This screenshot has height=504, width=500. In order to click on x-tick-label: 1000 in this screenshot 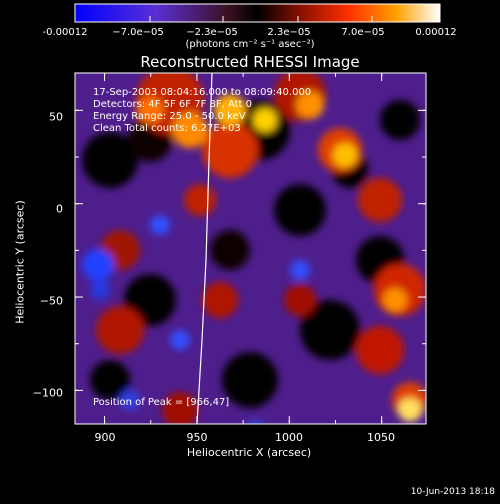, I will do `click(289, 437)`.